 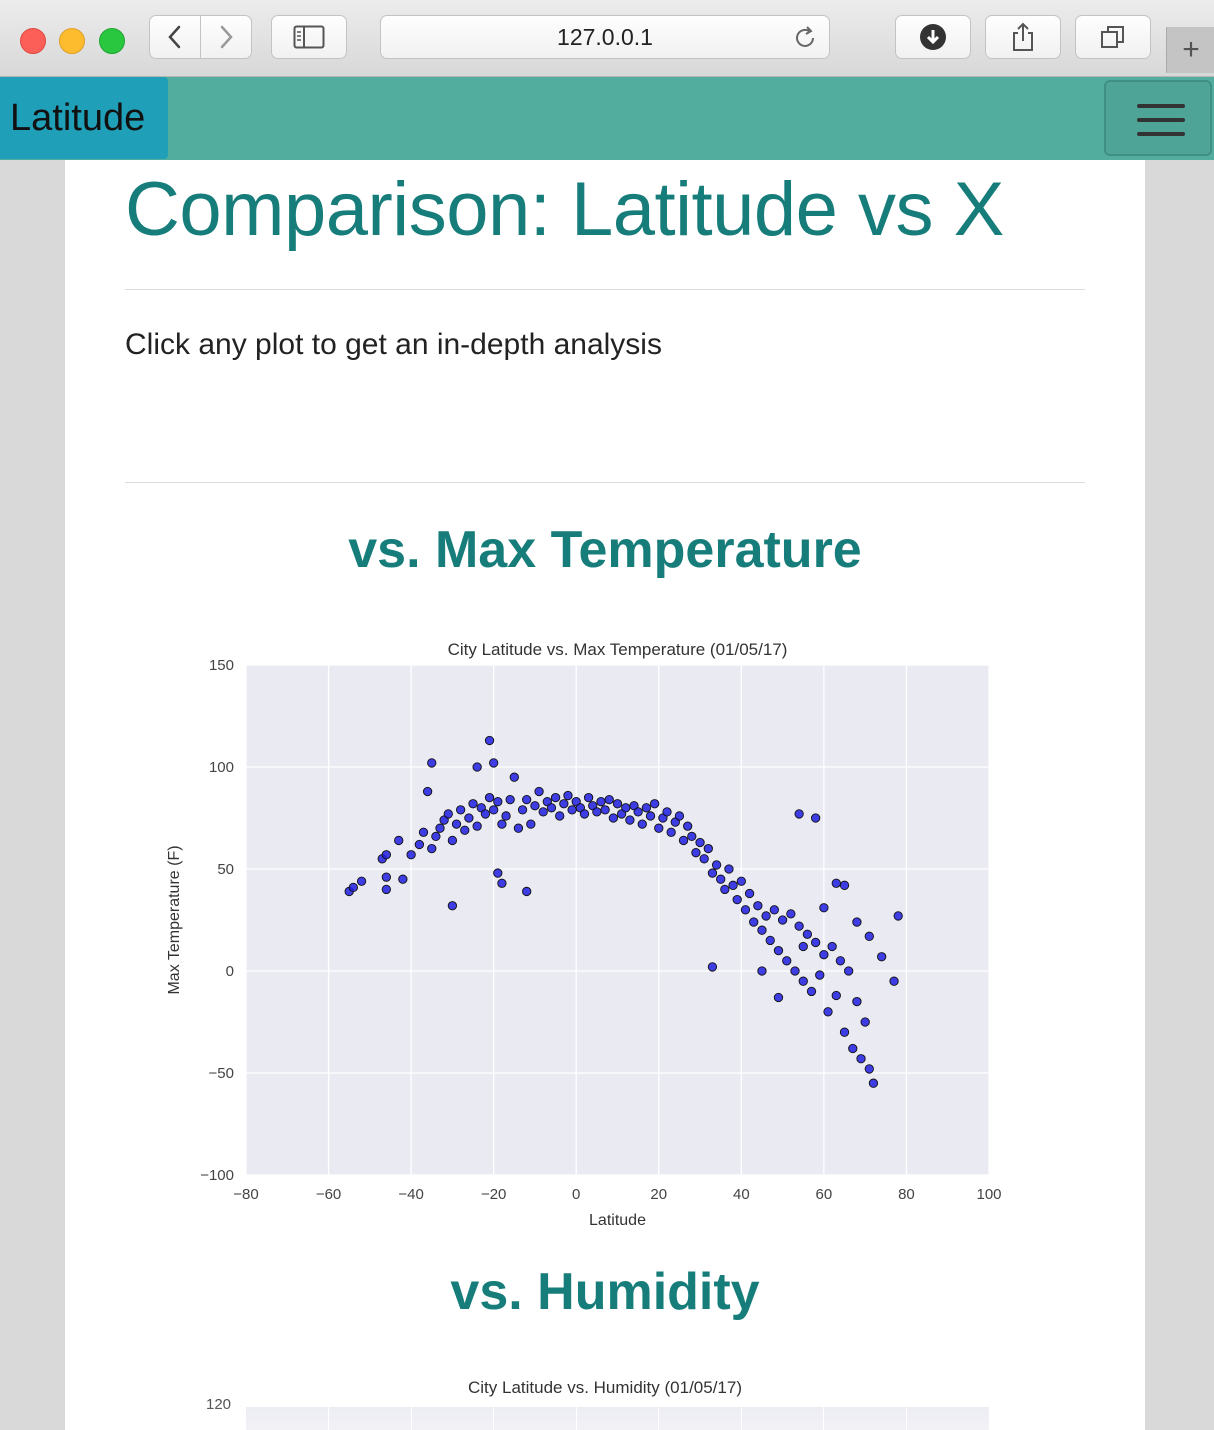 What do you see at coordinates (658, 1194) in the screenshot?
I see `x-tick-label: 20` at bounding box center [658, 1194].